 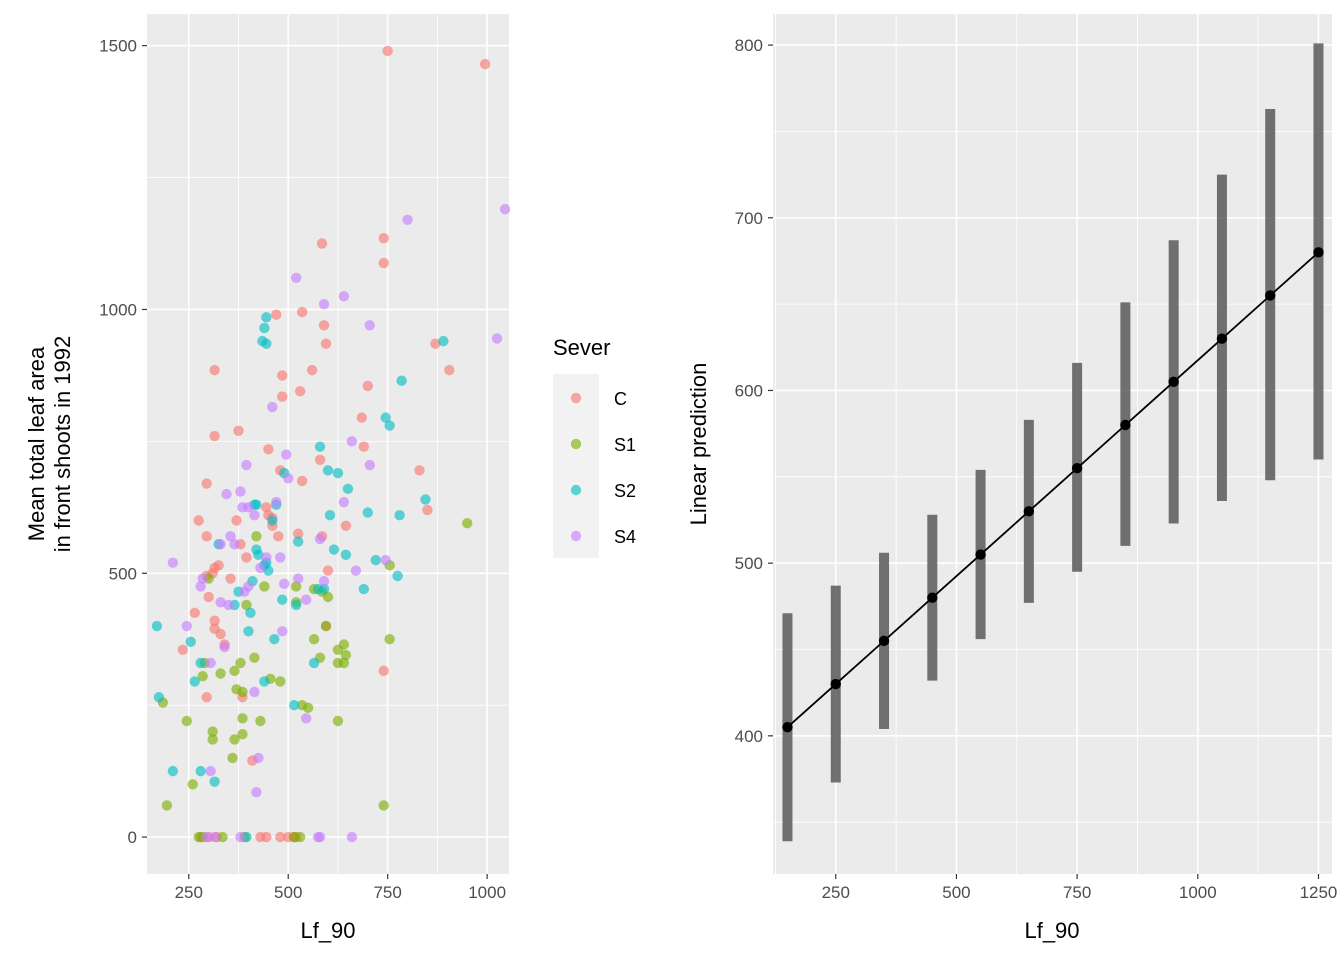 I want to click on scatter-y-tick-label: 1500, so click(x=118, y=46).